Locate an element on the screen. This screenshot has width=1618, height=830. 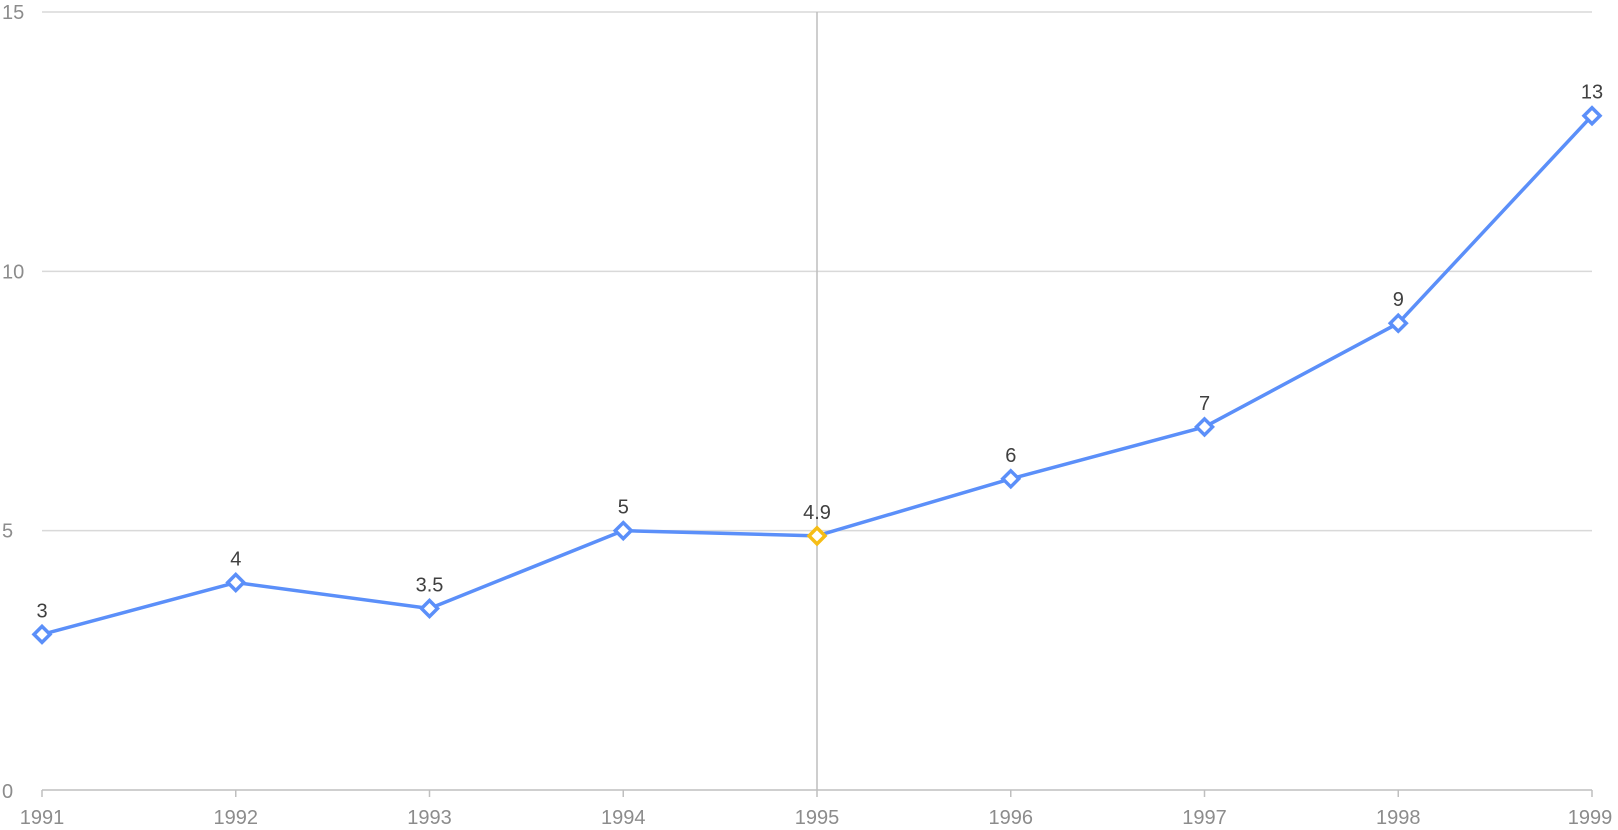
data-label-1999: 13 is located at coordinates (1592, 93).